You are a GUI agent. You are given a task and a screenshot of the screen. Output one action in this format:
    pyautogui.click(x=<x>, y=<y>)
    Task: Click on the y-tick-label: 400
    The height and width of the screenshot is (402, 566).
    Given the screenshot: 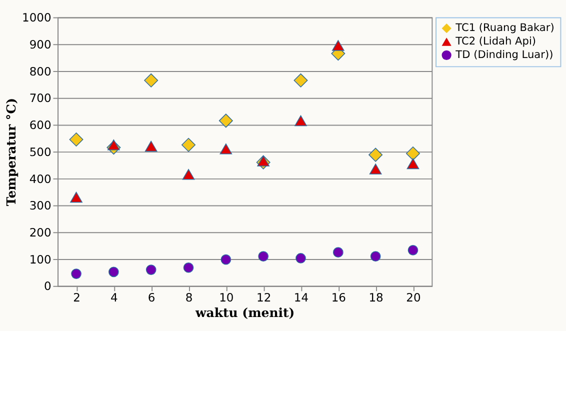 What is the action you would take?
    pyautogui.click(x=40, y=179)
    